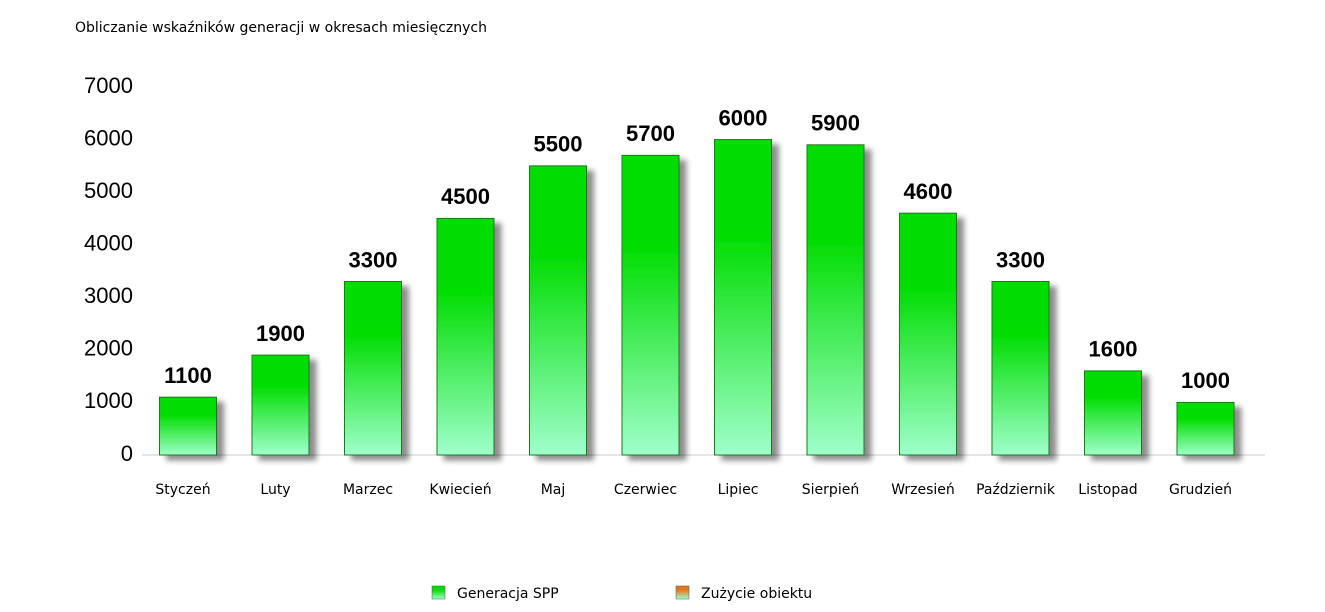 This screenshot has width=1325, height=612. I want to click on value-label: 4500, so click(465, 196).